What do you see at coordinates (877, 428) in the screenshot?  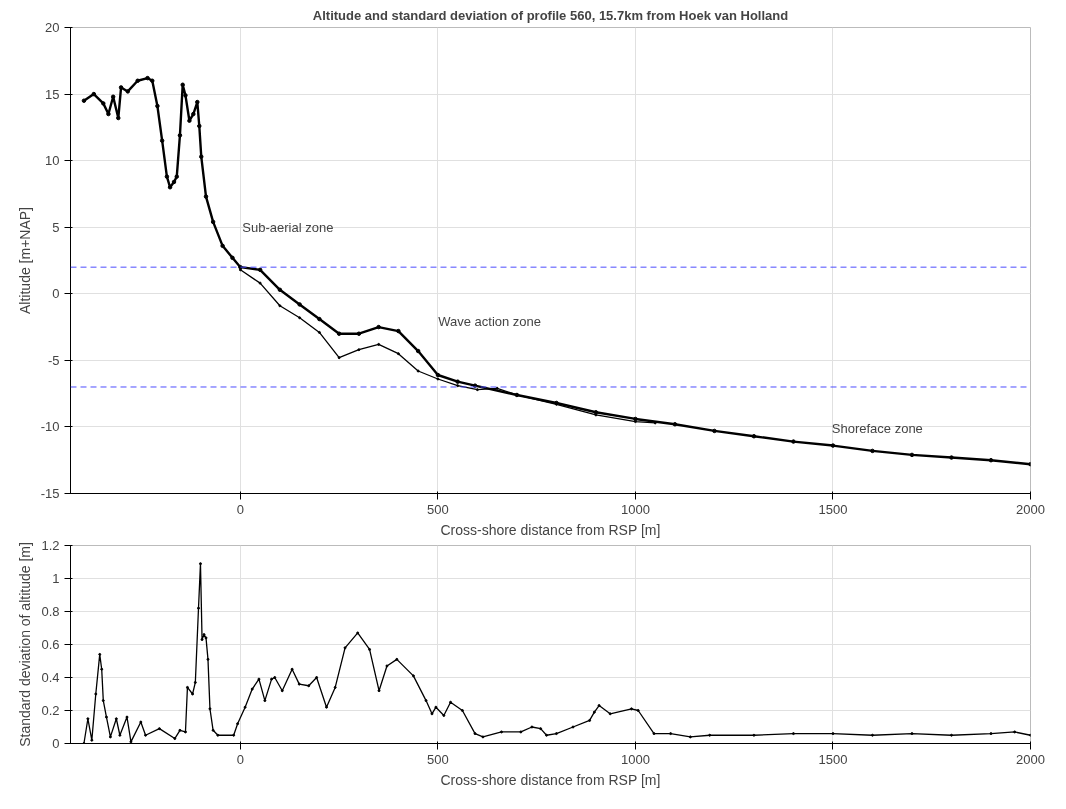 I see `annotation: Shoreface zone` at bounding box center [877, 428].